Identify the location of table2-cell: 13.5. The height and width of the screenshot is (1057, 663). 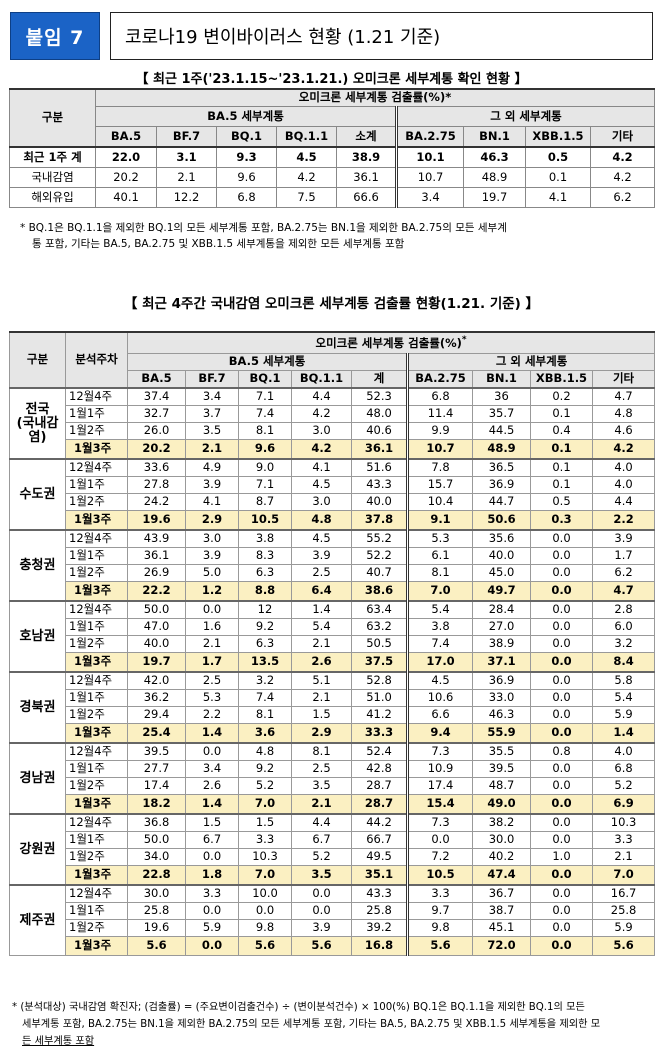
(265, 662).